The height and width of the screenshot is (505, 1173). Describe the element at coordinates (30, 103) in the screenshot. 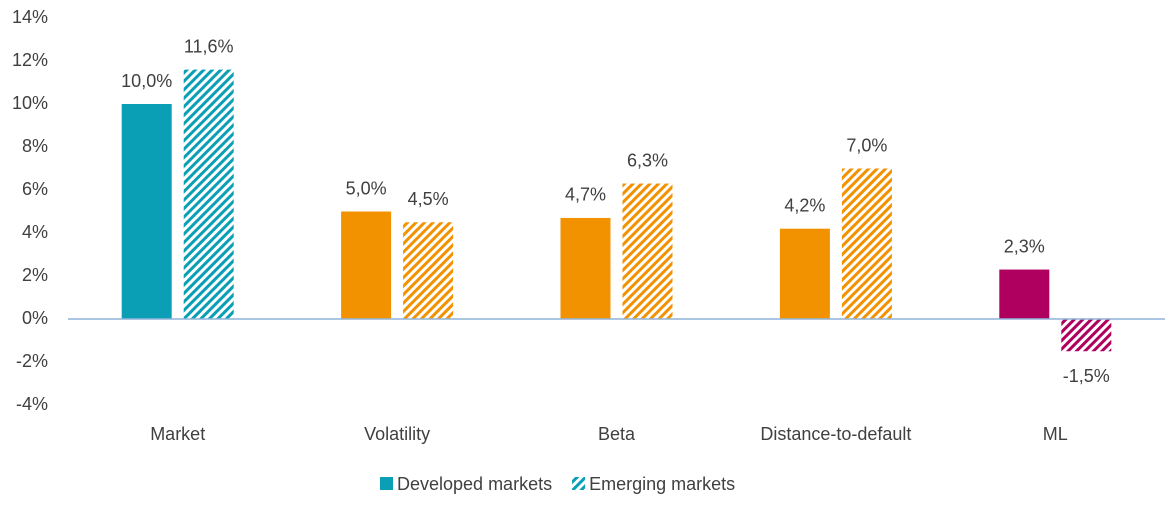

I see `y-tick-label: 10%` at that location.